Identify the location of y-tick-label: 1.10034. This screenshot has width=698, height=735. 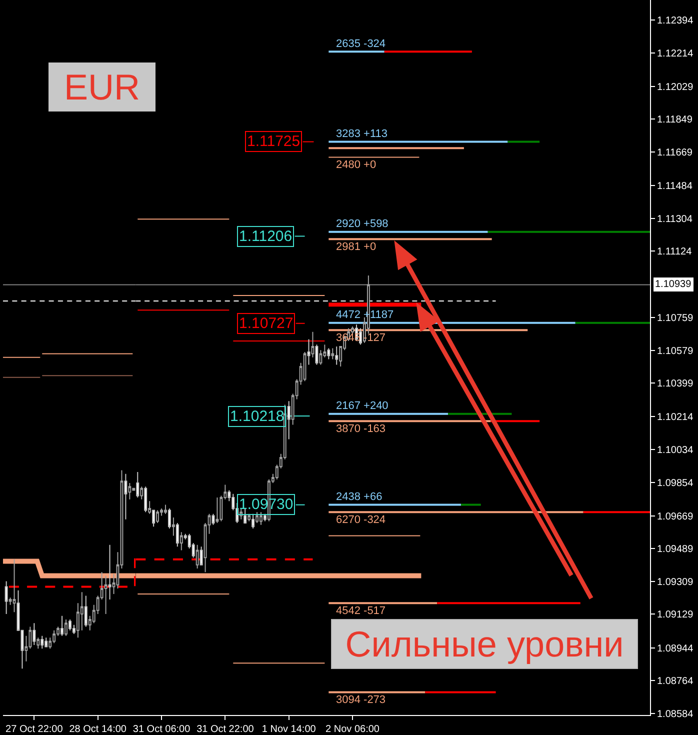
(675, 450).